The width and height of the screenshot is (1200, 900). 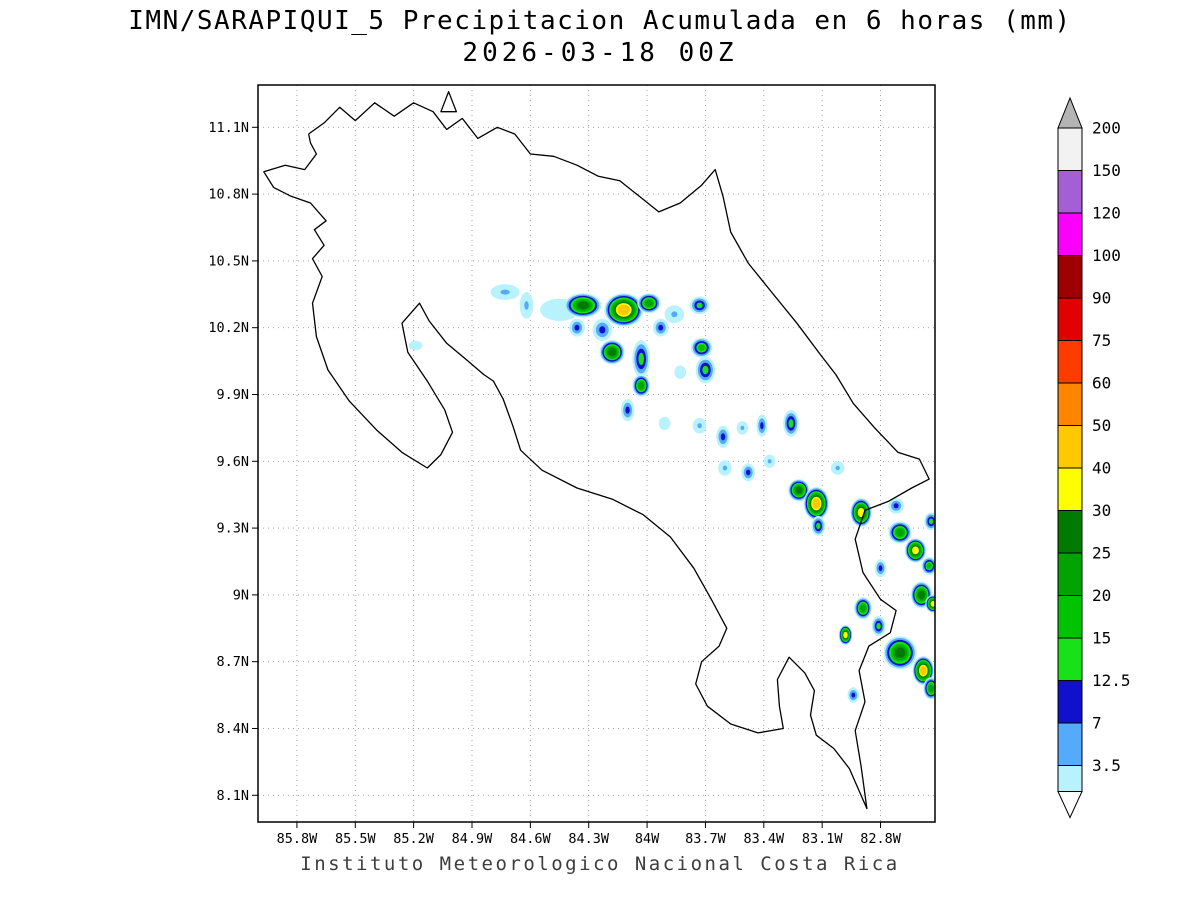 I want to click on y-tick-label: 8.7N, so click(x=232, y=662).